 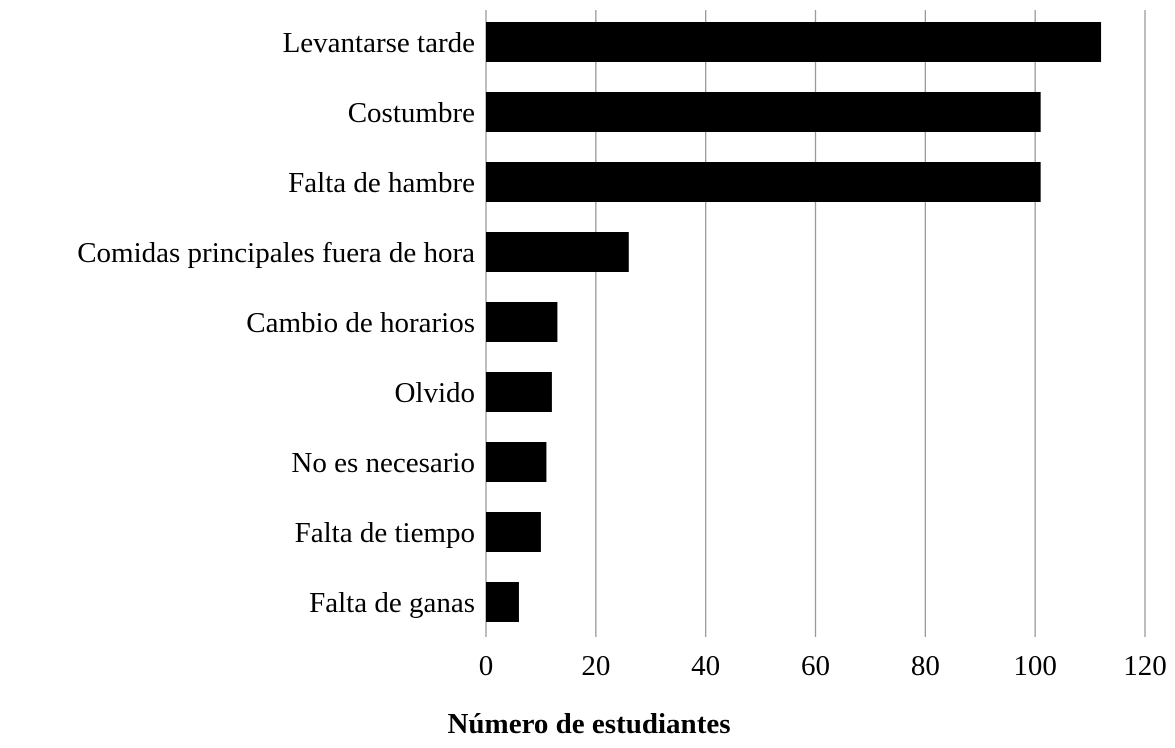 What do you see at coordinates (392, 603) in the screenshot?
I see `category-label: Falta de ganas` at bounding box center [392, 603].